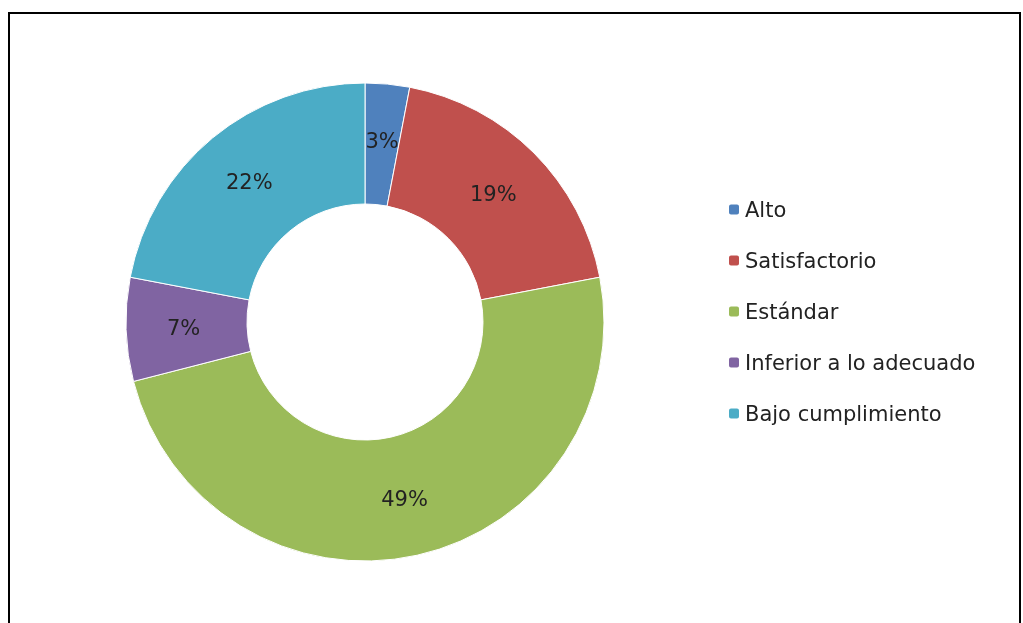 Image resolution: width=1023 pixels, height=623 pixels. Describe the element at coordinates (382, 141) in the screenshot. I see `data-label: 3%` at that location.